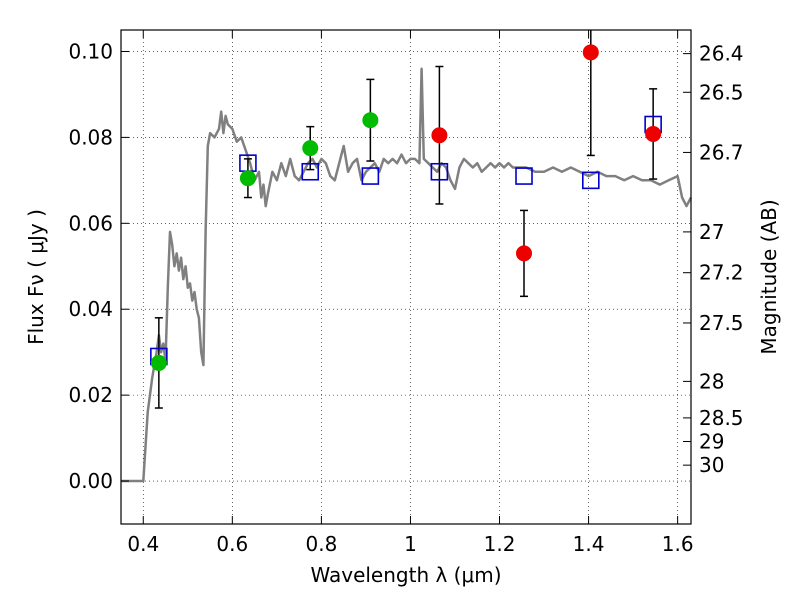 The image size is (800, 600). What do you see at coordinates (711, 381) in the screenshot?
I see `right-tick-label: 28` at bounding box center [711, 381].